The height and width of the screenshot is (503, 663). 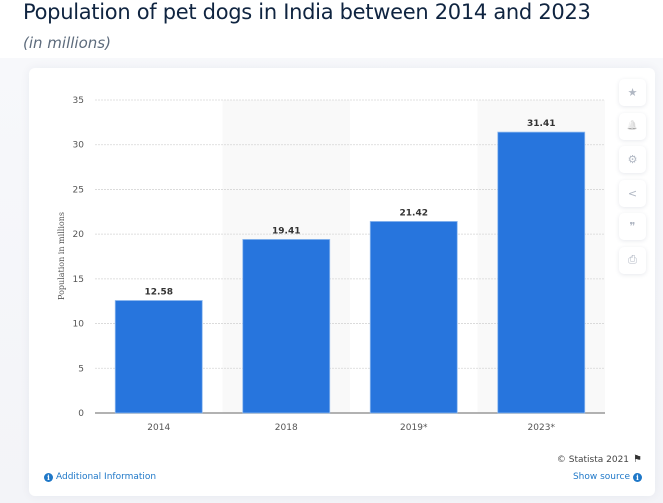 What do you see at coordinates (61, 256) in the screenshot?
I see `y-axis-label: Population in millions` at bounding box center [61, 256].